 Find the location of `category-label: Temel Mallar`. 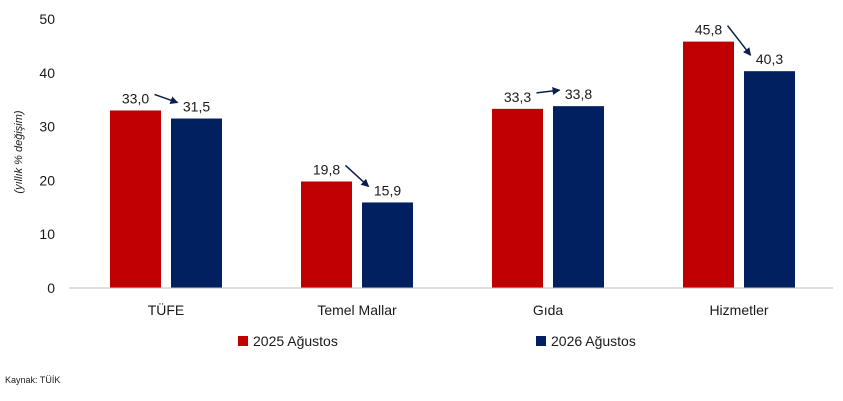

category-label: Temel Mallar is located at coordinates (357, 310).